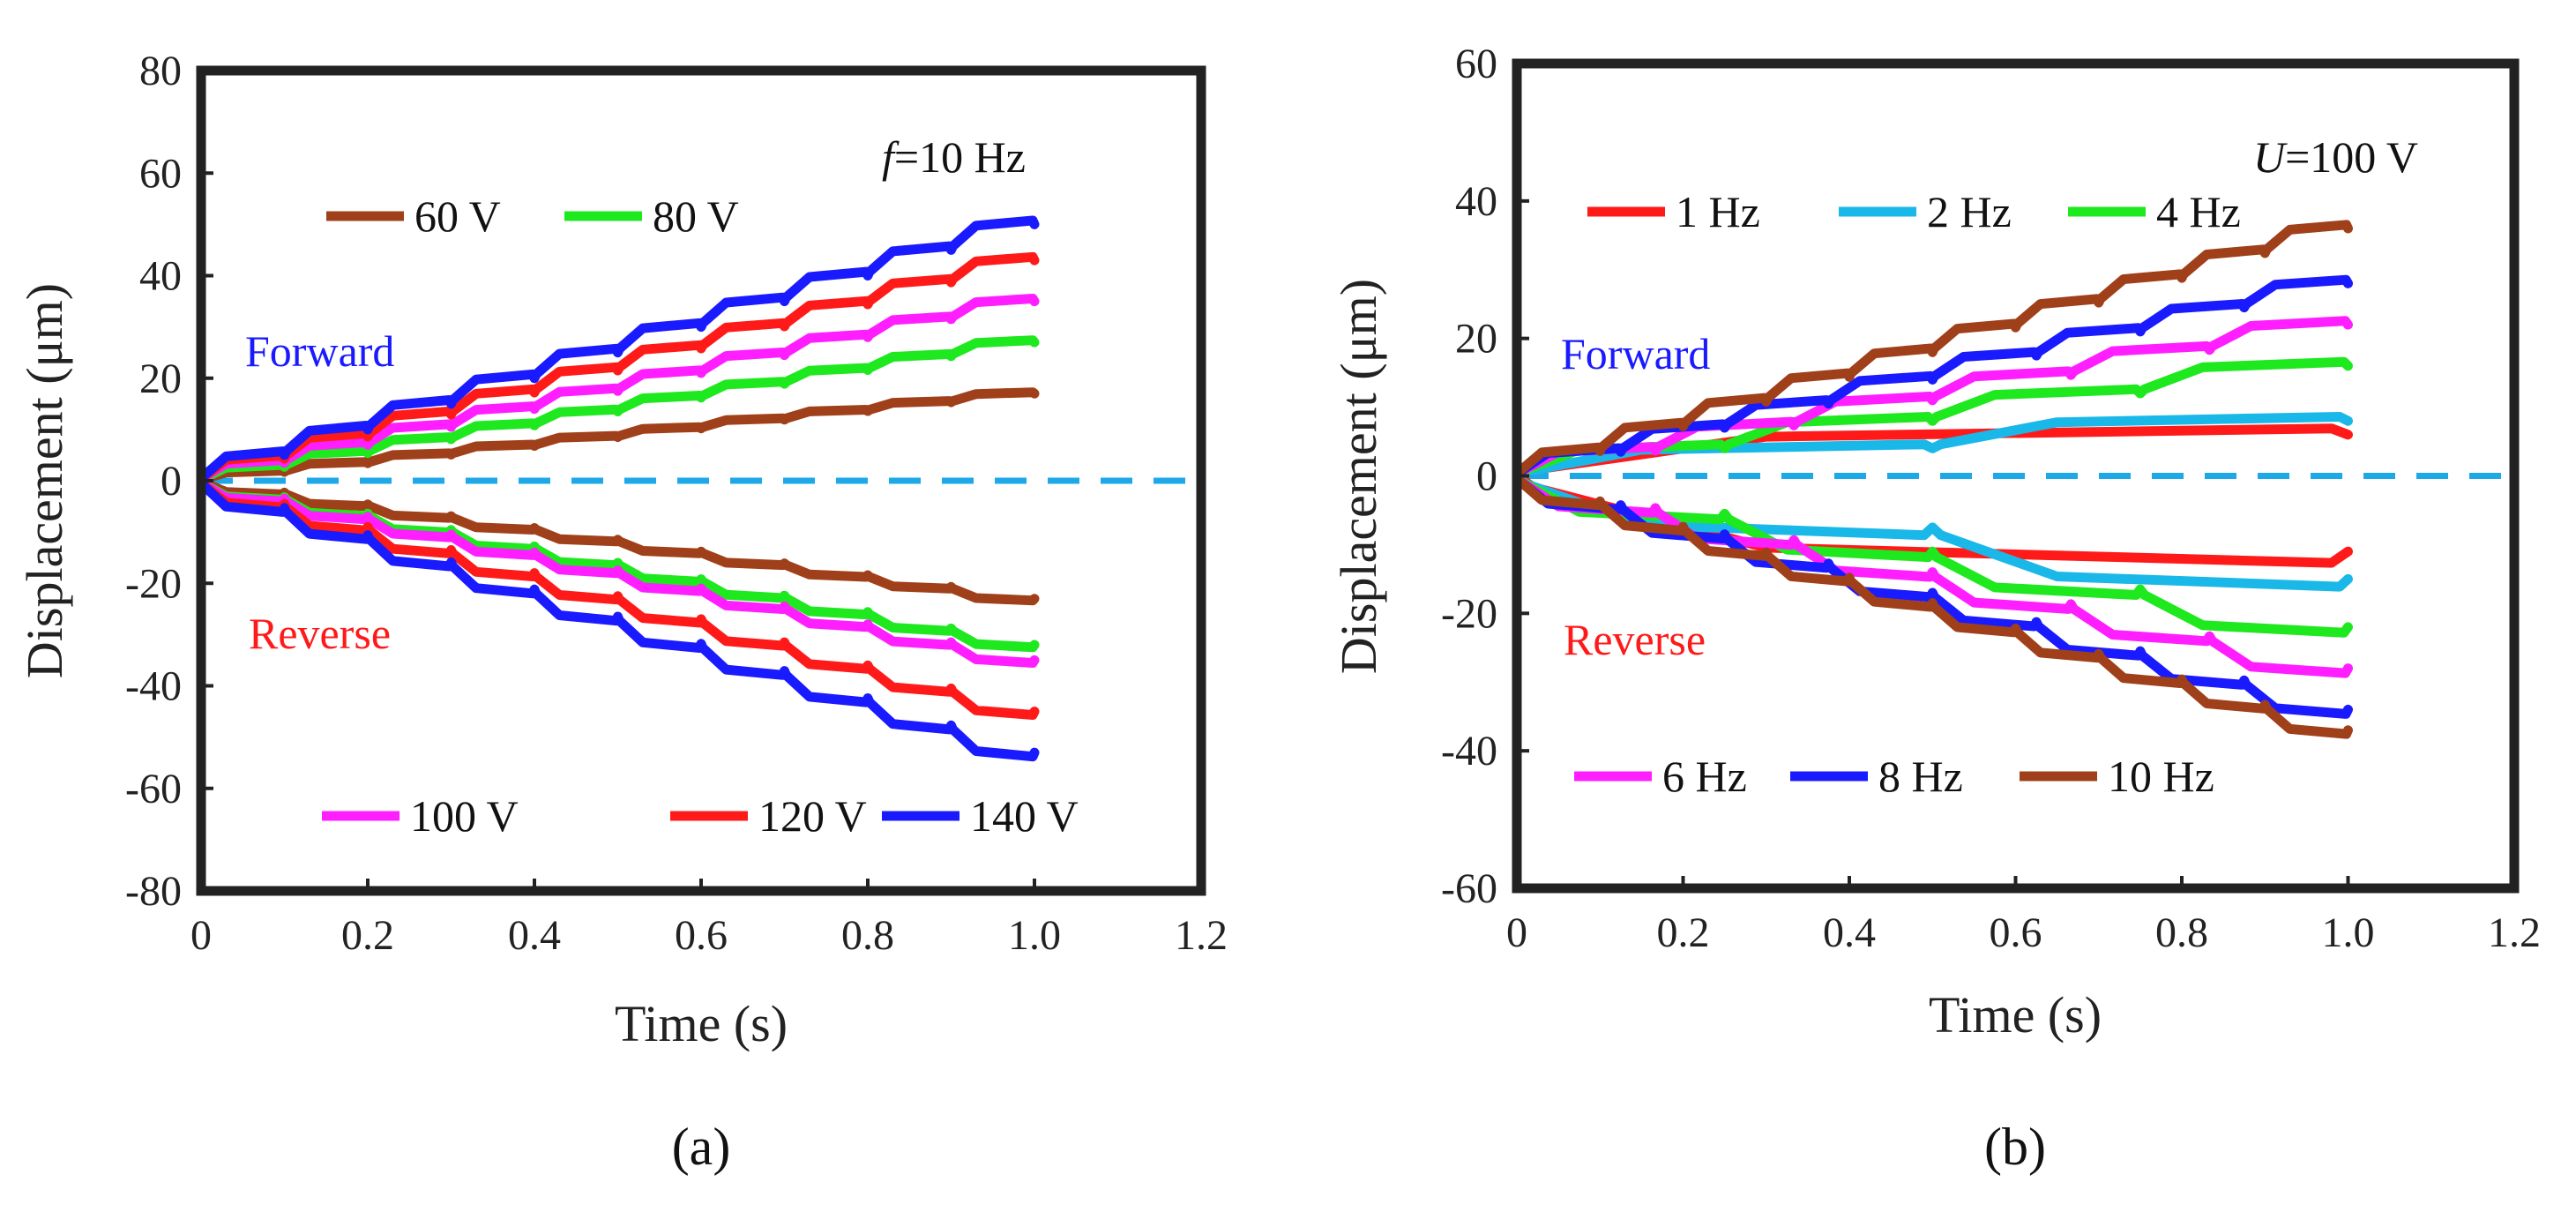 This screenshot has width=2576, height=1227. What do you see at coordinates (160, 276) in the screenshot?
I see `panel-a-ytick-label: 40` at bounding box center [160, 276].